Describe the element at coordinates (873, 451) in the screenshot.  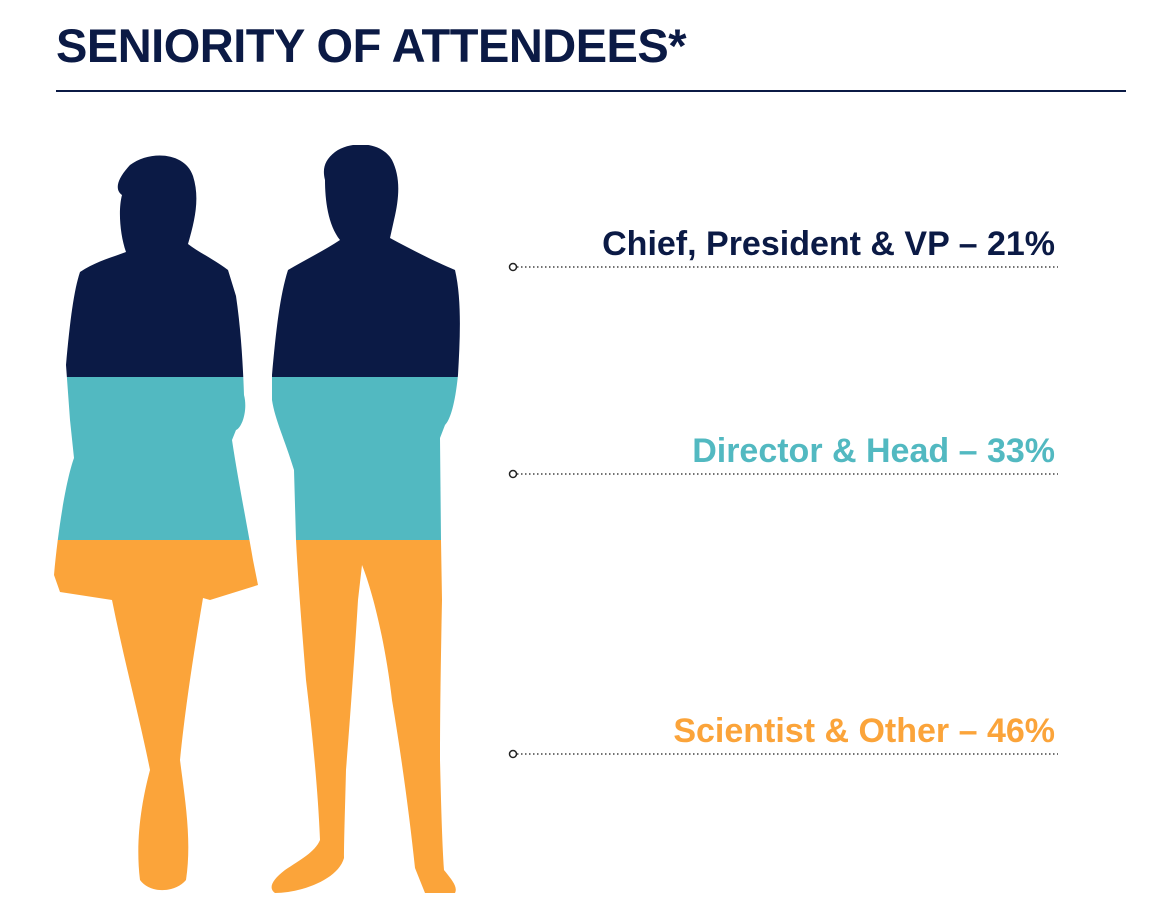
I see `label-director: Director & Head – 33%` at that location.